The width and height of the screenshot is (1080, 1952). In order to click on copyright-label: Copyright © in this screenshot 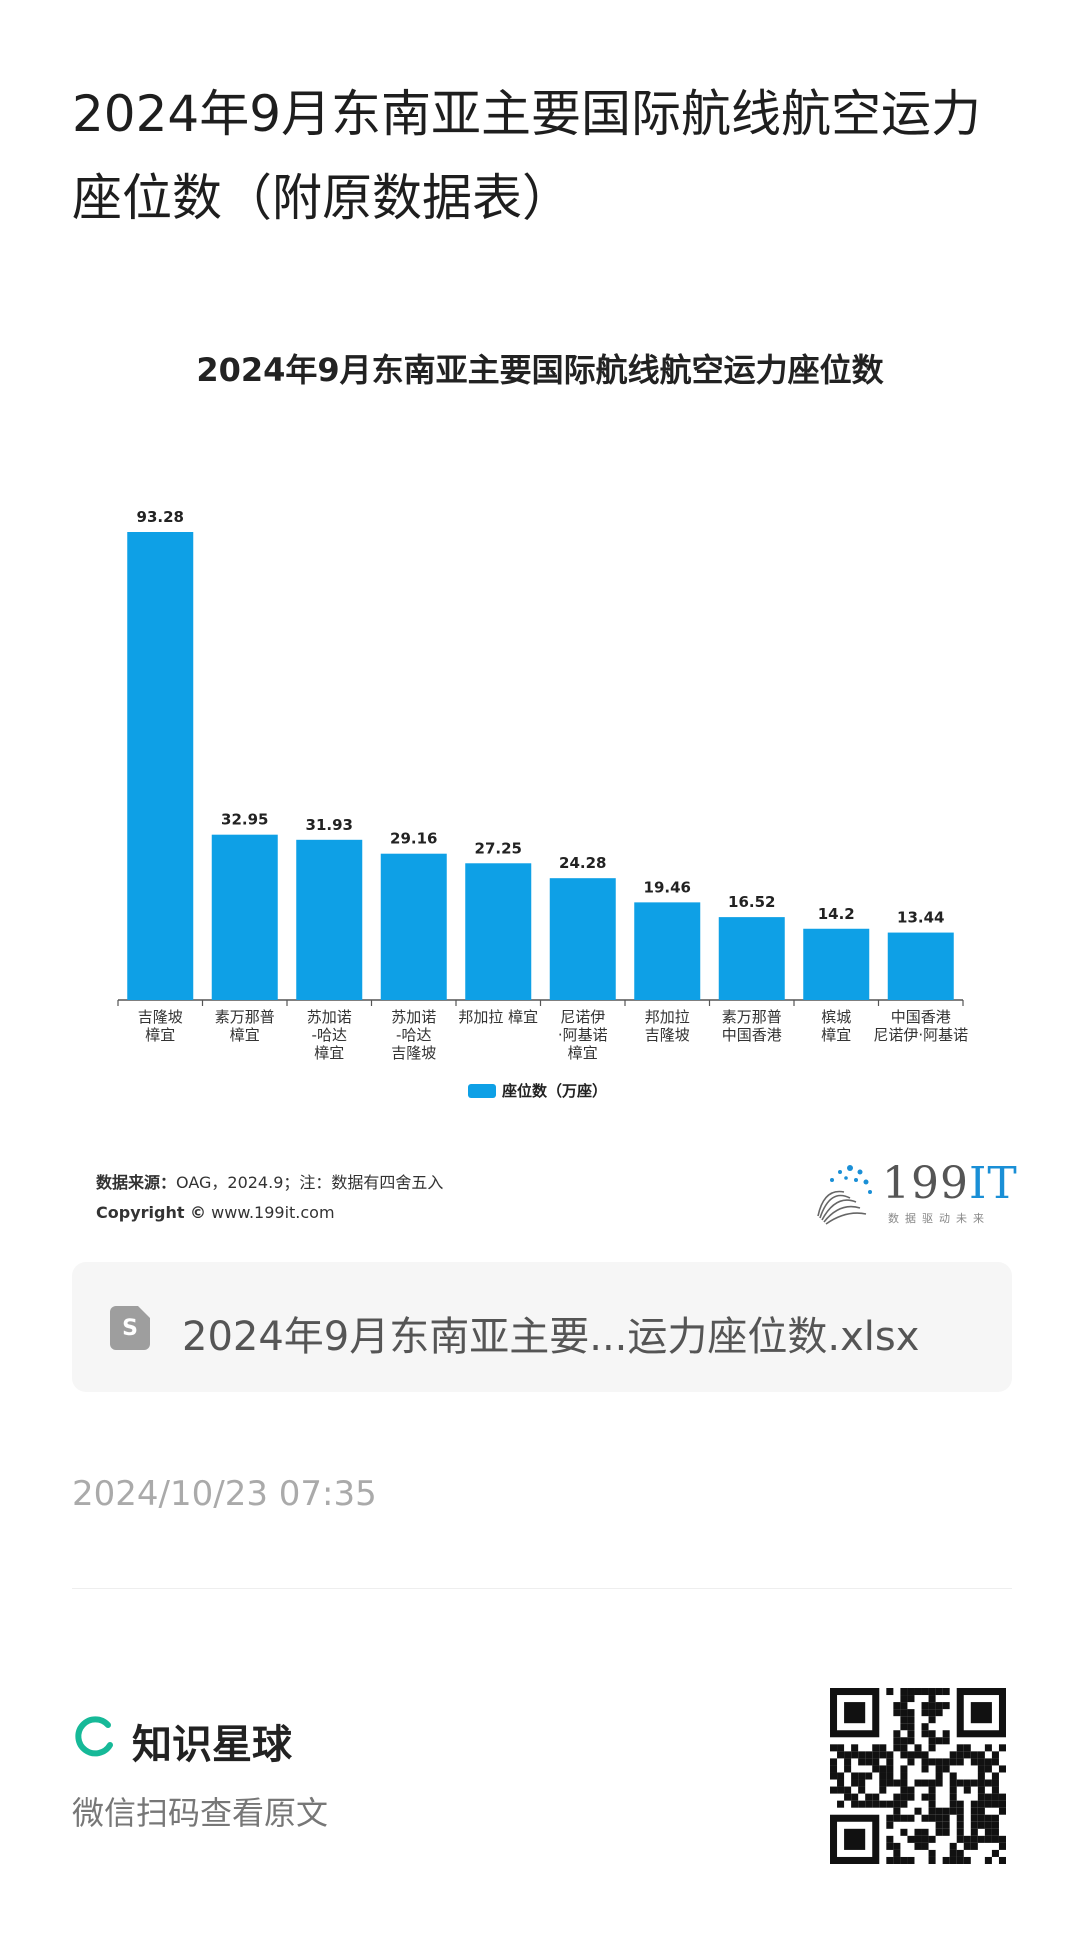, I will do `click(151, 1212)`.